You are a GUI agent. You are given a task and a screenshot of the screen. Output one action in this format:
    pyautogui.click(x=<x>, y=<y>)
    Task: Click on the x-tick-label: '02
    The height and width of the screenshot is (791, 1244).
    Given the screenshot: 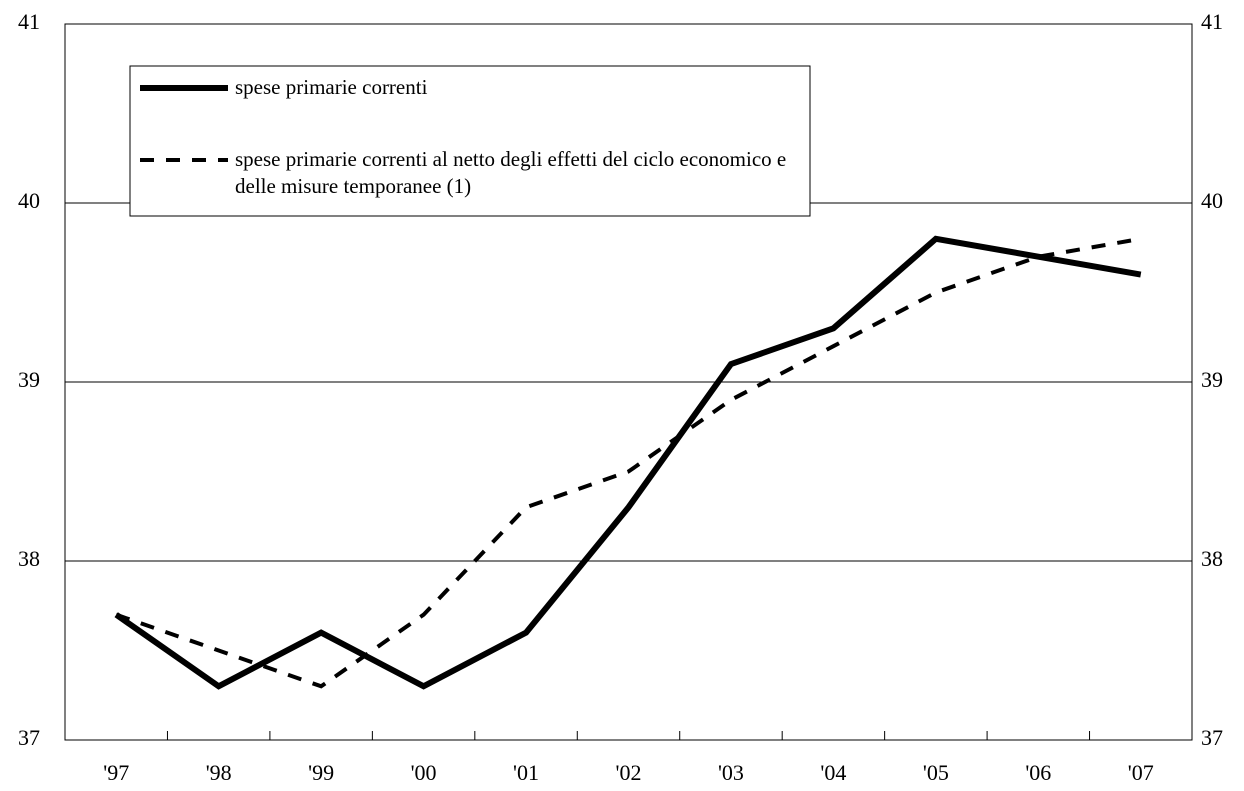 What is the action you would take?
    pyautogui.click(x=629, y=772)
    